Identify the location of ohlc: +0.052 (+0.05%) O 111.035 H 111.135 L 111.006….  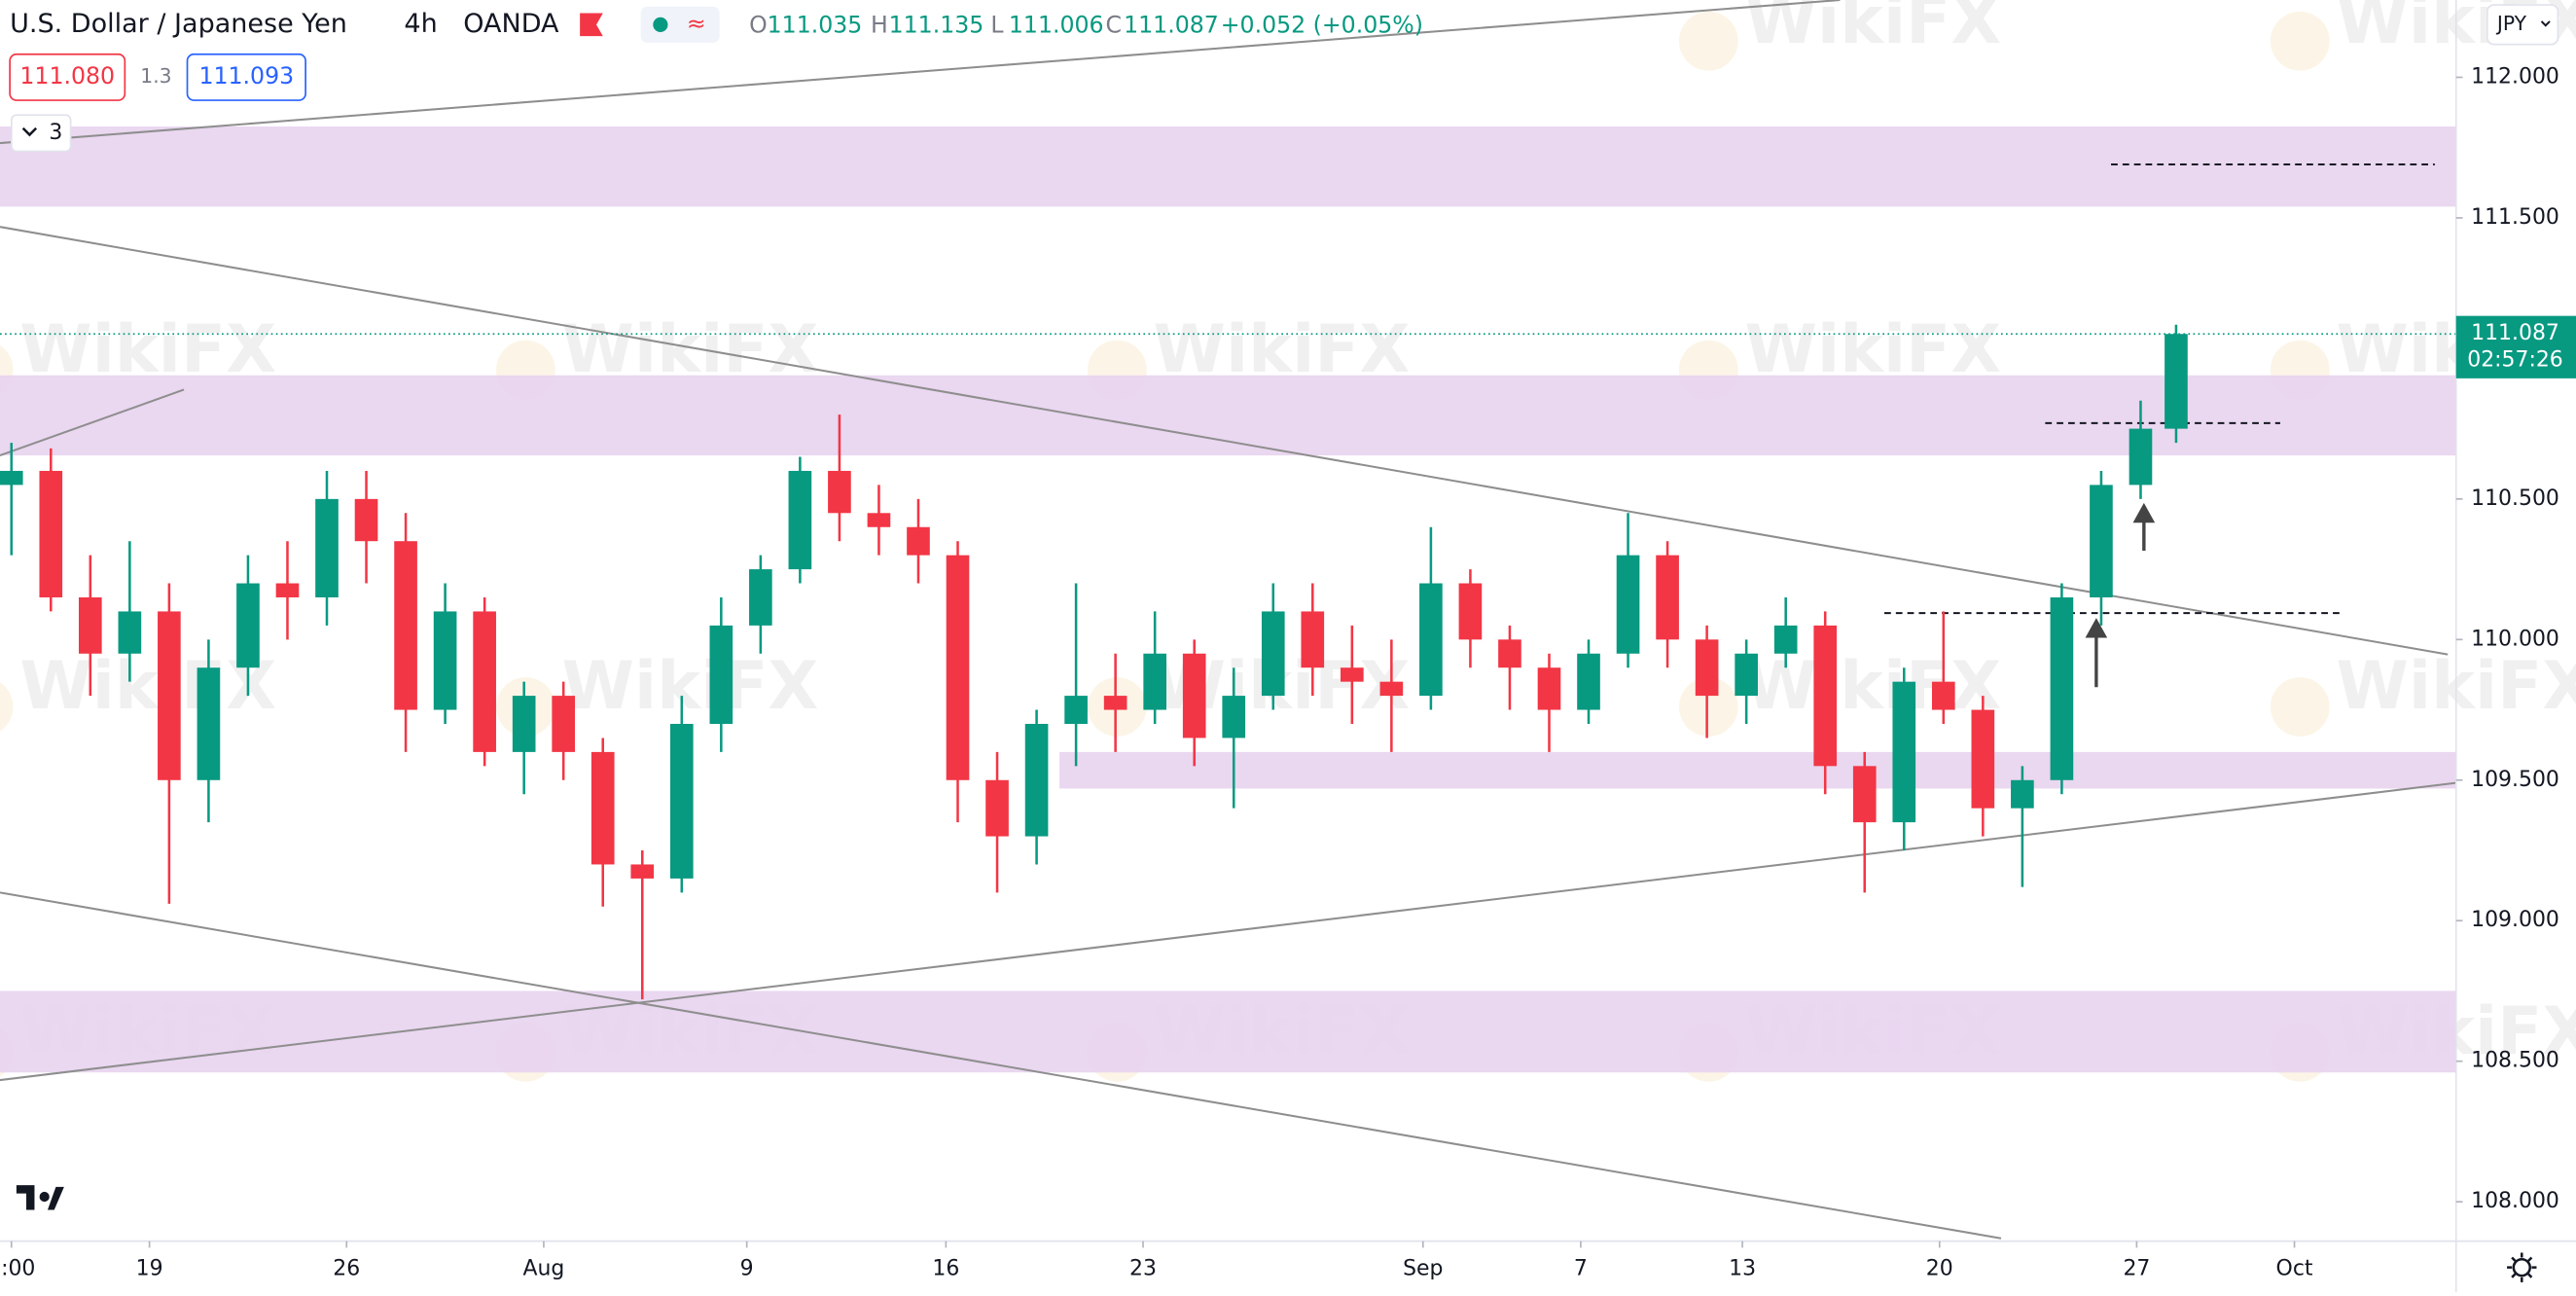
(1086, 25).